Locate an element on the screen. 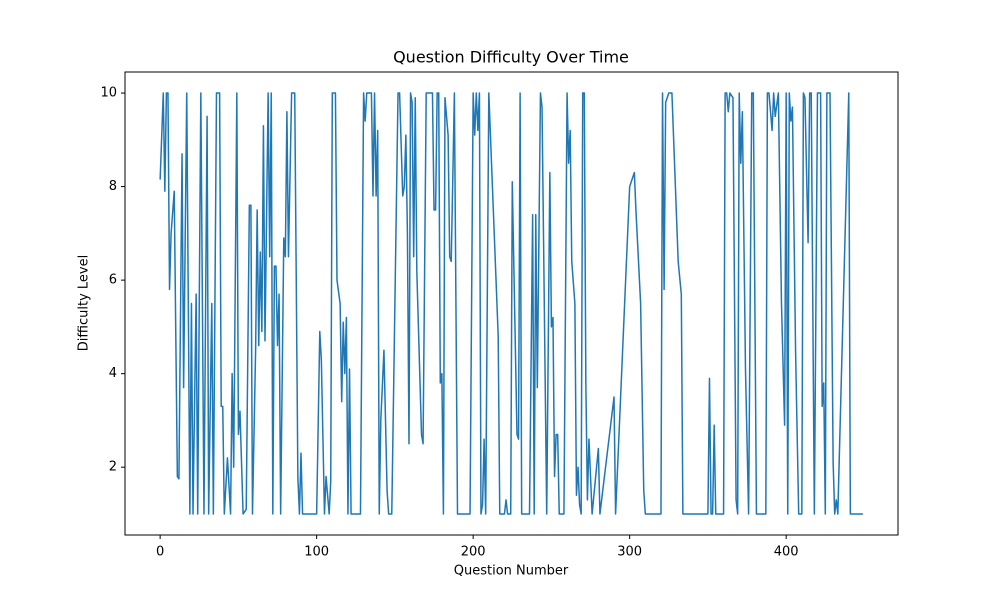 The image size is (1000, 604). y-tick-label: 4 is located at coordinates (113, 373).